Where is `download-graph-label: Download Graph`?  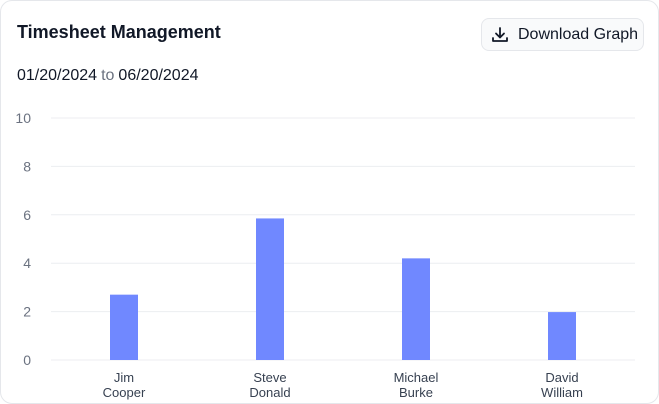 download-graph-label: Download Graph is located at coordinates (578, 34).